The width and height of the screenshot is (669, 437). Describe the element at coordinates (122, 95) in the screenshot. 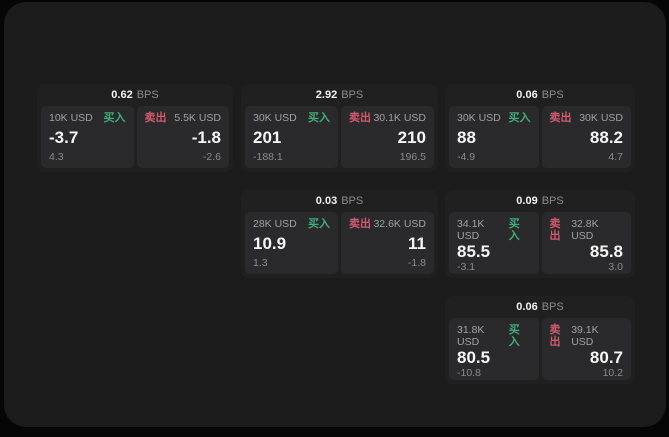

I see `spread-value: 0.62` at that location.